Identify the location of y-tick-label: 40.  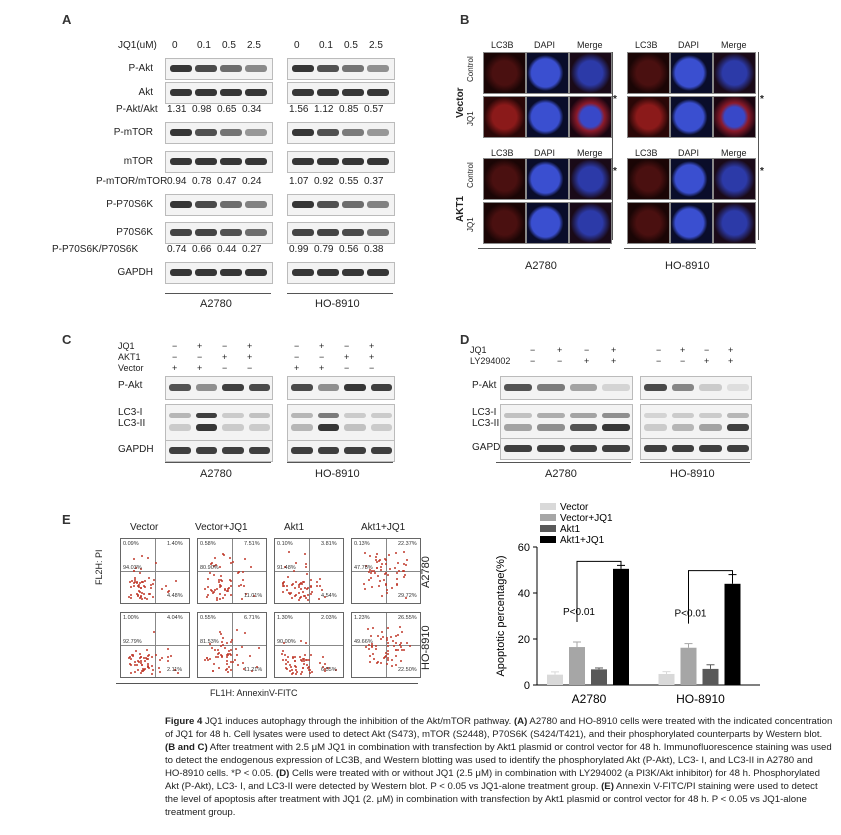
(524, 594).